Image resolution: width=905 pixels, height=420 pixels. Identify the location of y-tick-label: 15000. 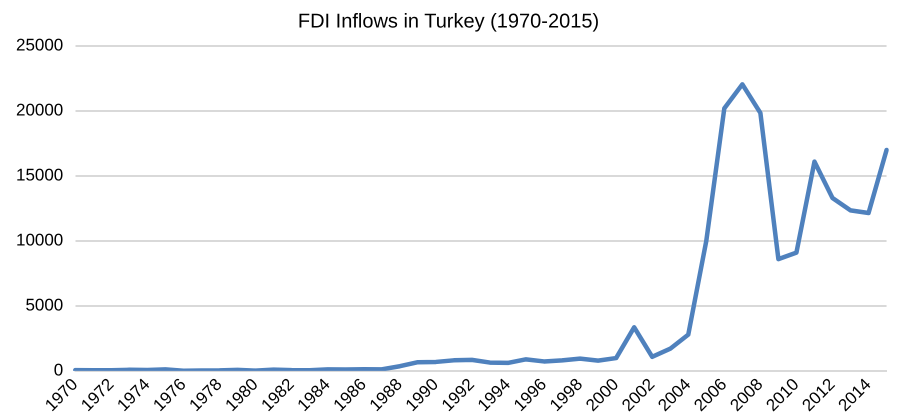
(40, 175).